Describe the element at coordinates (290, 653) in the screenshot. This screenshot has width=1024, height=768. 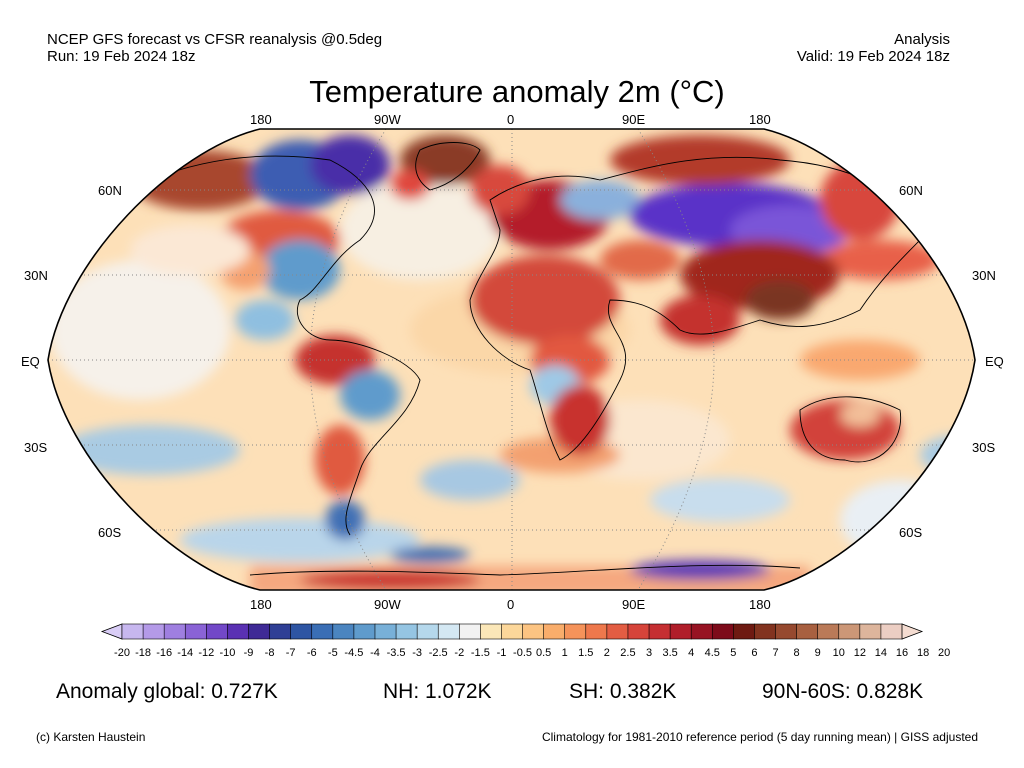
I see `colorbar-tick-label: -7` at that location.